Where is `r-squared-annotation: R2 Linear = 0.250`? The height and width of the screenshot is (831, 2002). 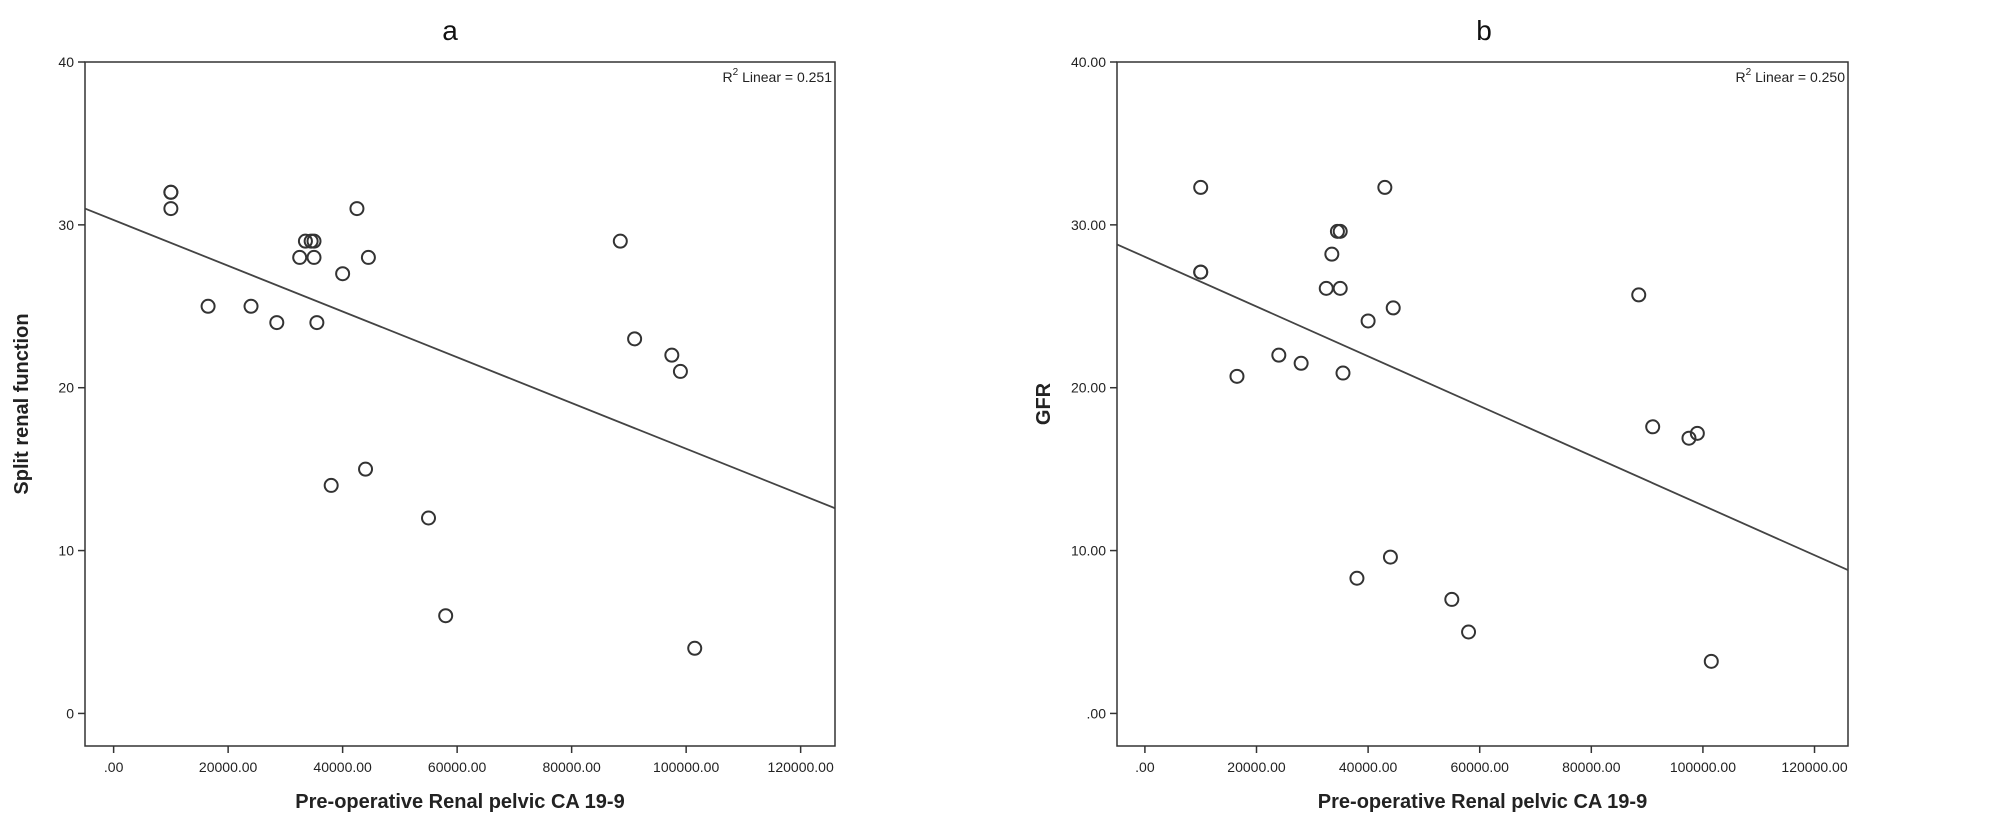
r-squared-annotation: R2 Linear = 0.250 is located at coordinates (1791, 76).